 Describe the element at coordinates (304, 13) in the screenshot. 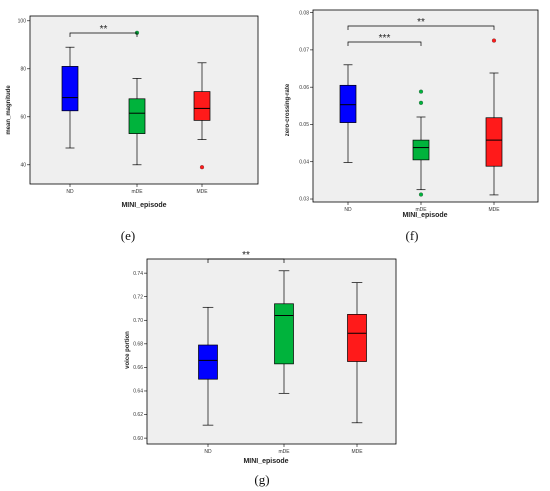

I see `y-tick-label: 0.08` at that location.